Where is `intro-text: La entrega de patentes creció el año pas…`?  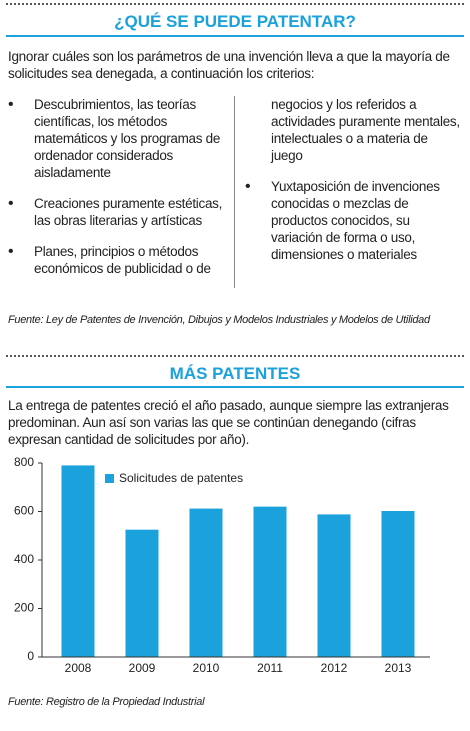 intro-text: La entrega de patentes creció el año pas… is located at coordinates (228, 422).